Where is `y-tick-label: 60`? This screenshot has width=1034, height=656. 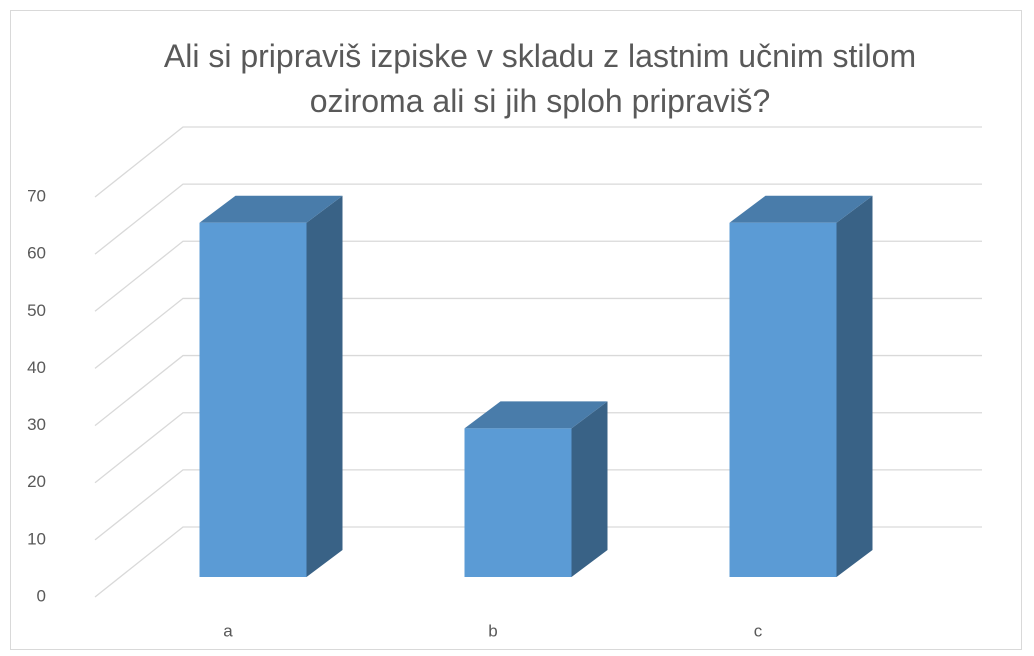 y-tick-label: 60 is located at coordinates (36, 253).